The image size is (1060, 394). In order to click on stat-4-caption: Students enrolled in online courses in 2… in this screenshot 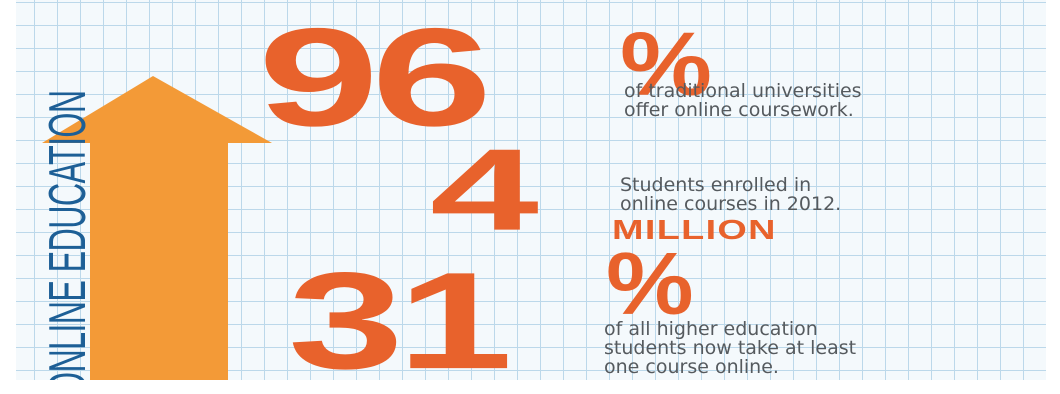, I will do `click(730, 195)`.